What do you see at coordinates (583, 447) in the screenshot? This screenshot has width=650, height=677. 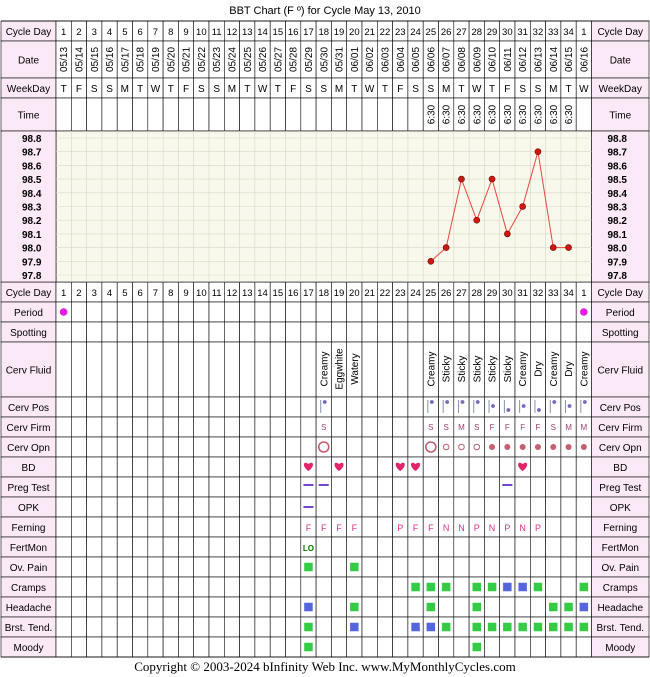 I see `cerv-opn-dot` at bounding box center [583, 447].